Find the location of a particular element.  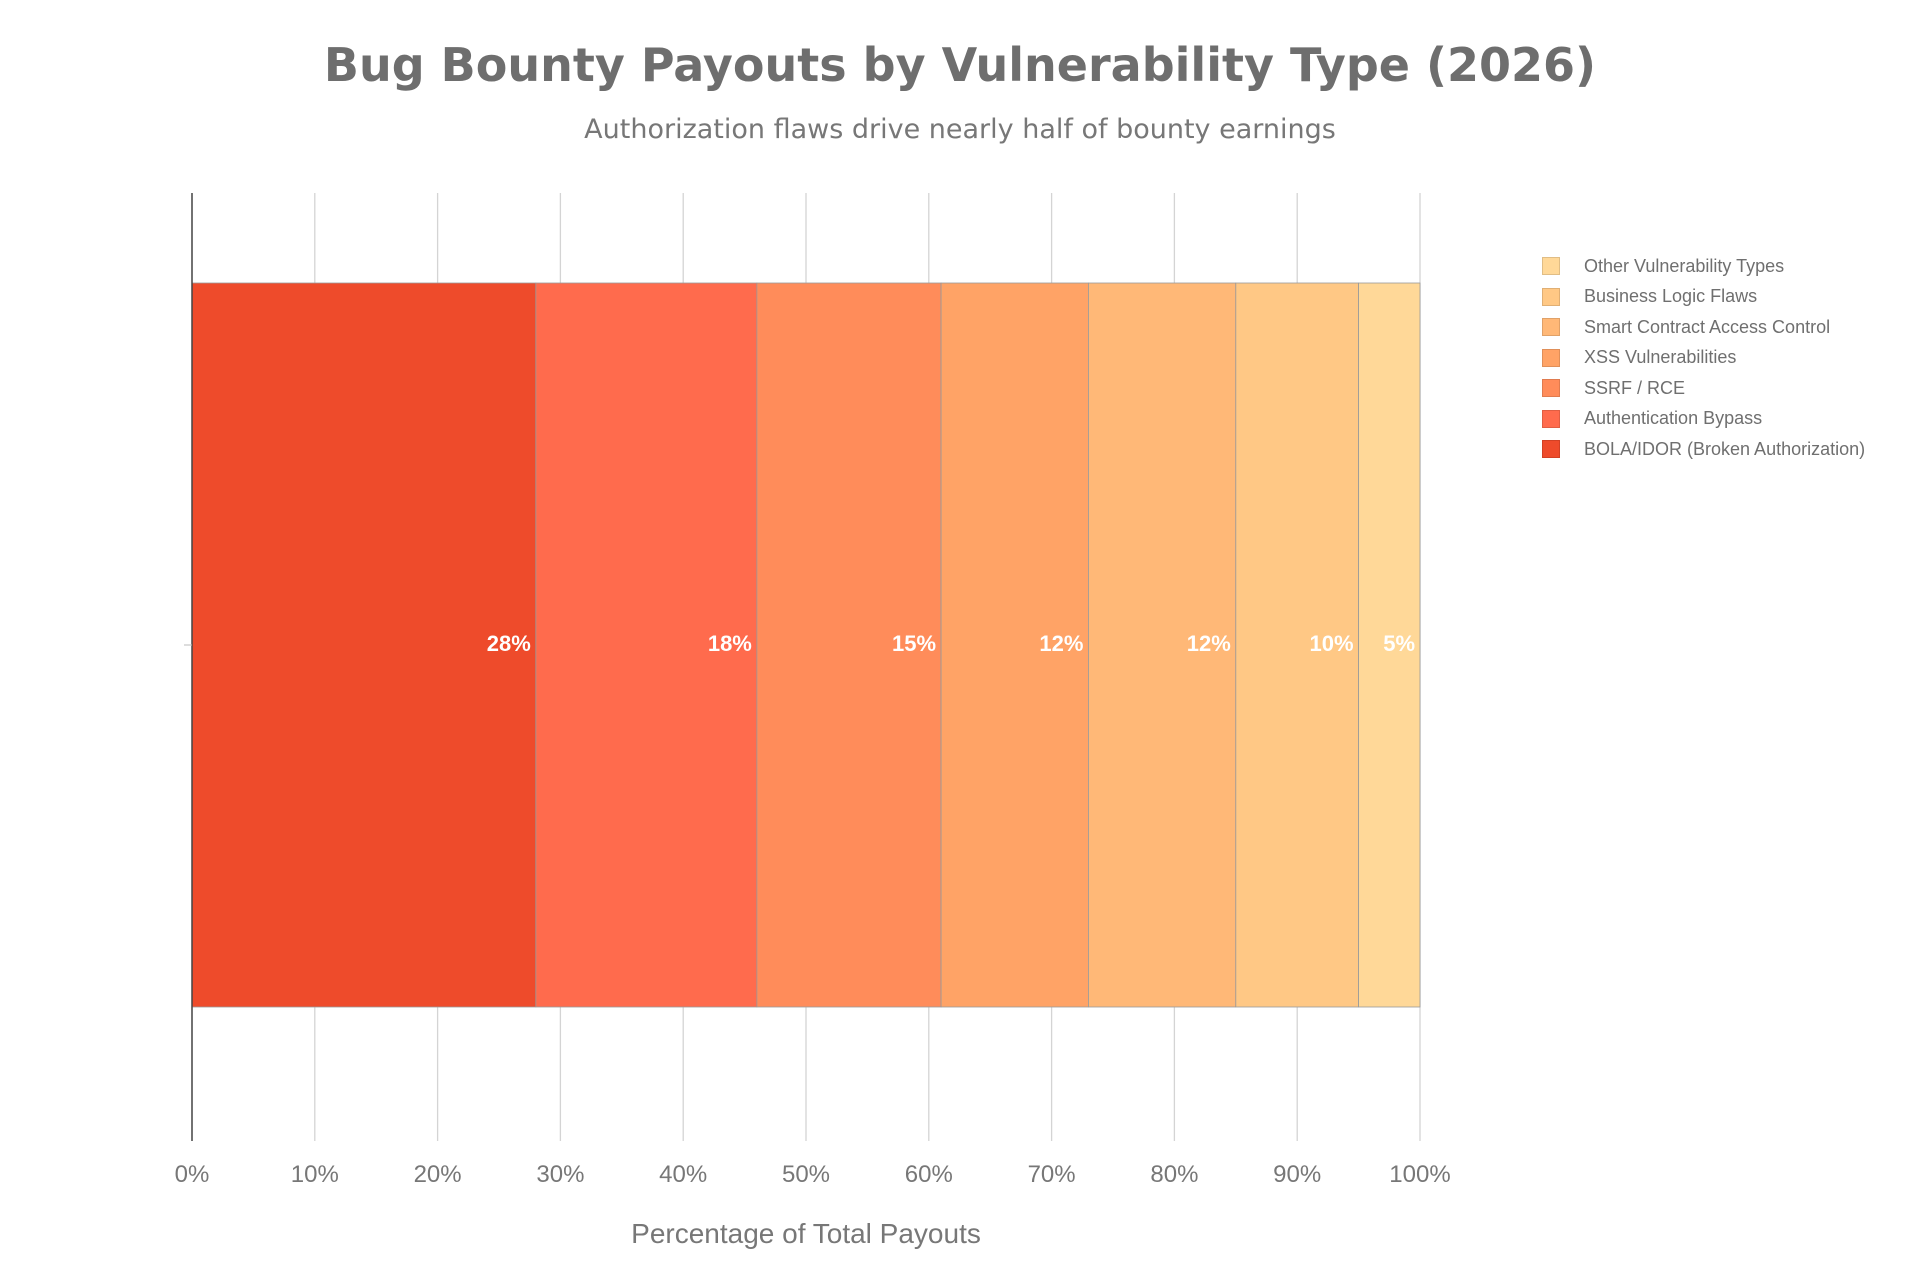

legend-item: XSS Vulnerabilities is located at coordinates (1703, 358).